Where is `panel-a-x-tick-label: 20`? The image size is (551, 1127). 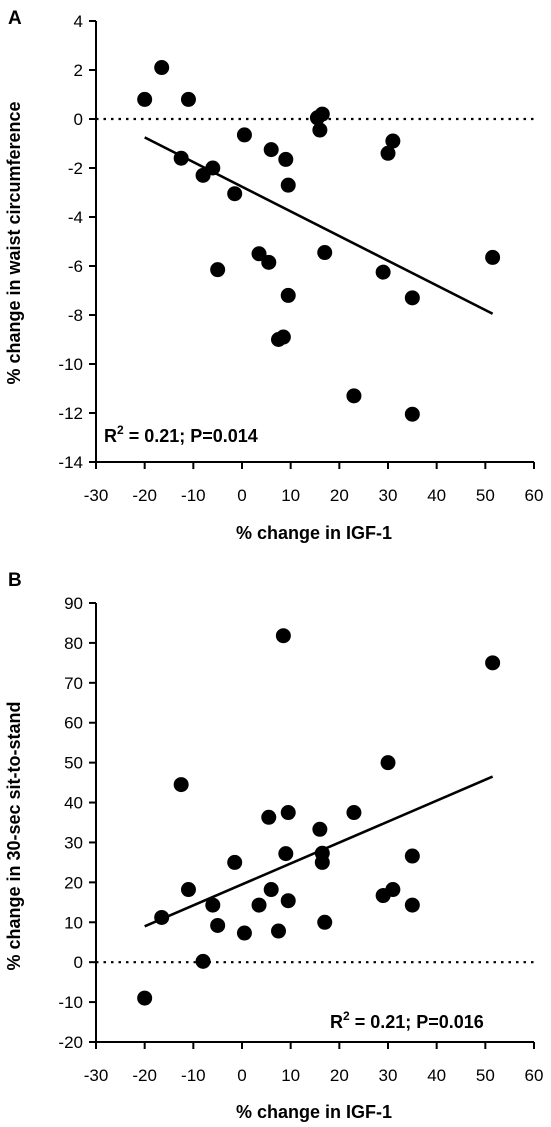
panel-a-x-tick-label: 20 is located at coordinates (339, 495).